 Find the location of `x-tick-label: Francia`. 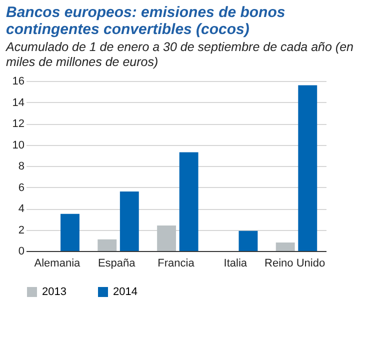

x-tick-label: Francia is located at coordinates (177, 264).